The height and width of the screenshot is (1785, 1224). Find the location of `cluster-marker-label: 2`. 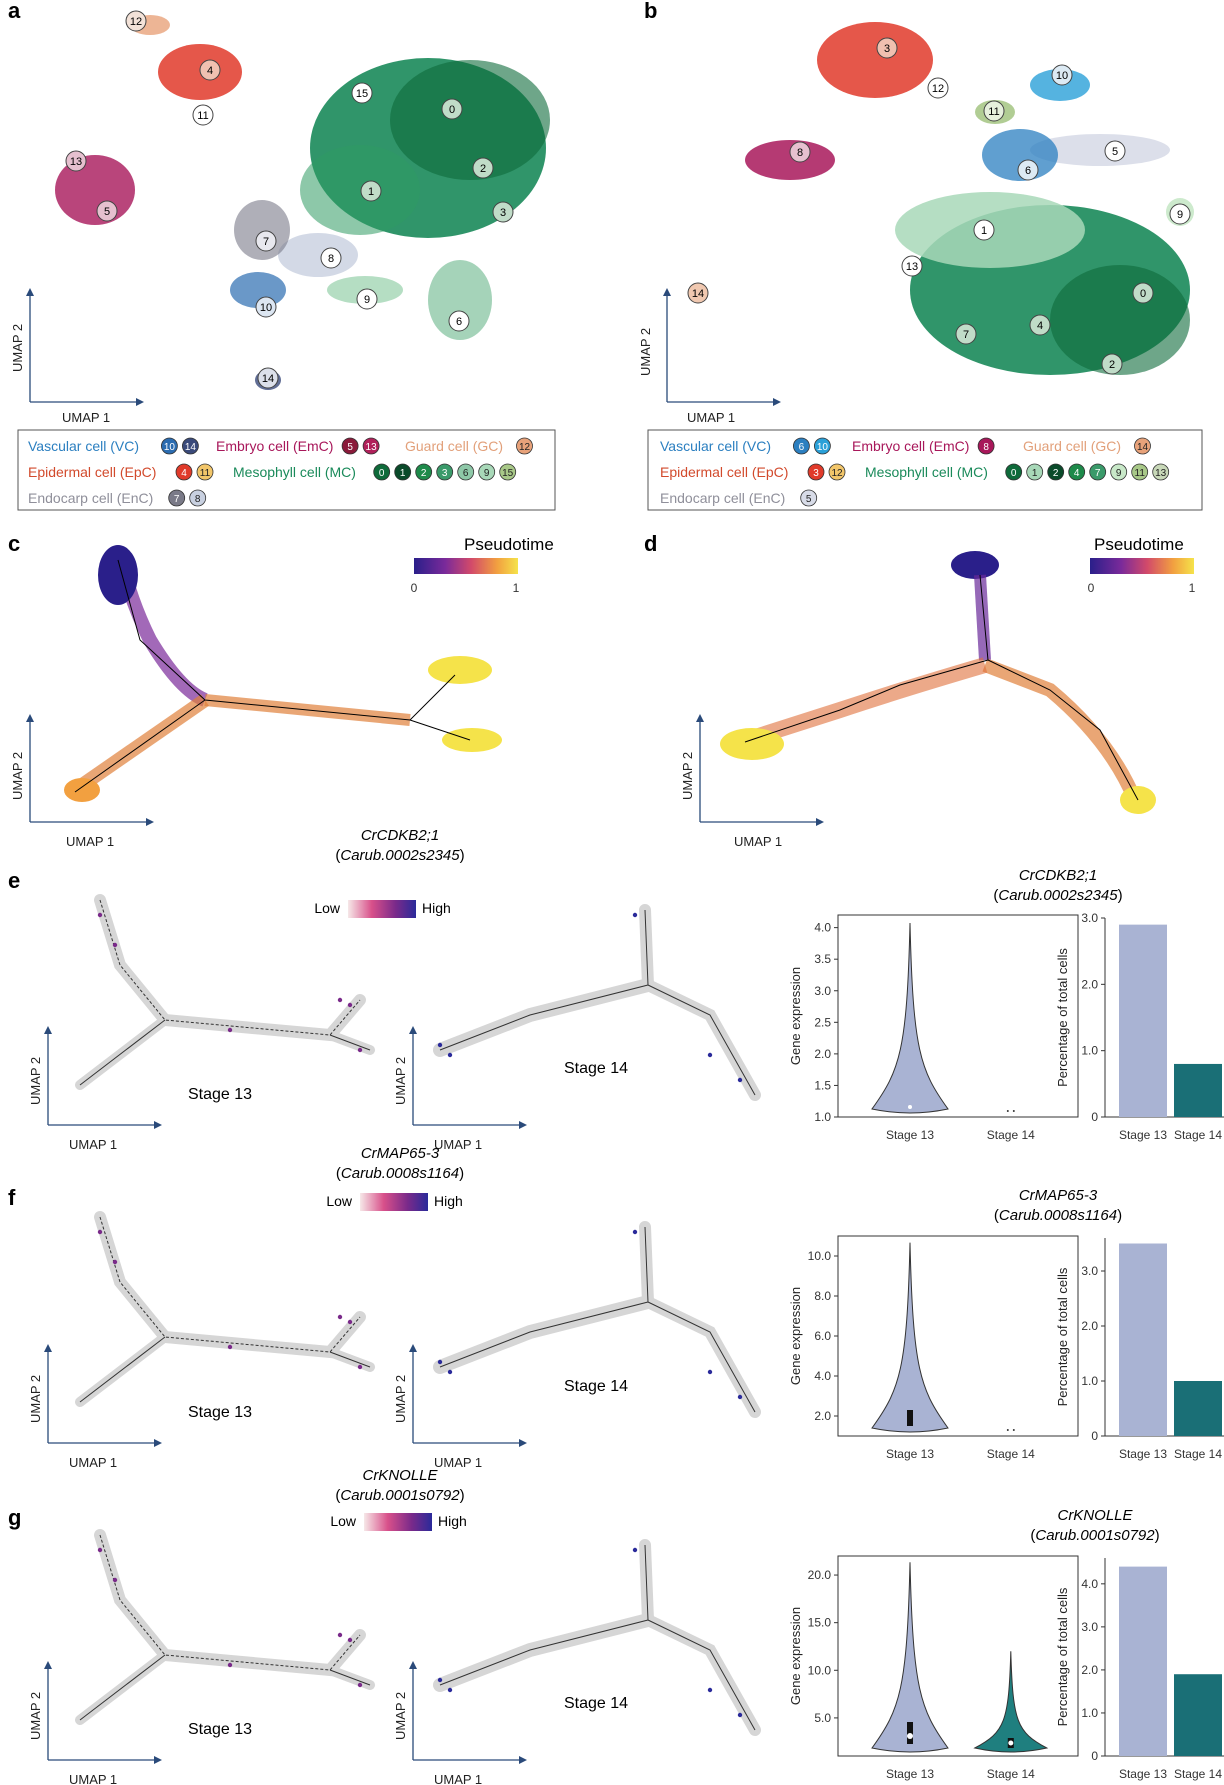

cluster-marker-label: 2 is located at coordinates (483, 169).